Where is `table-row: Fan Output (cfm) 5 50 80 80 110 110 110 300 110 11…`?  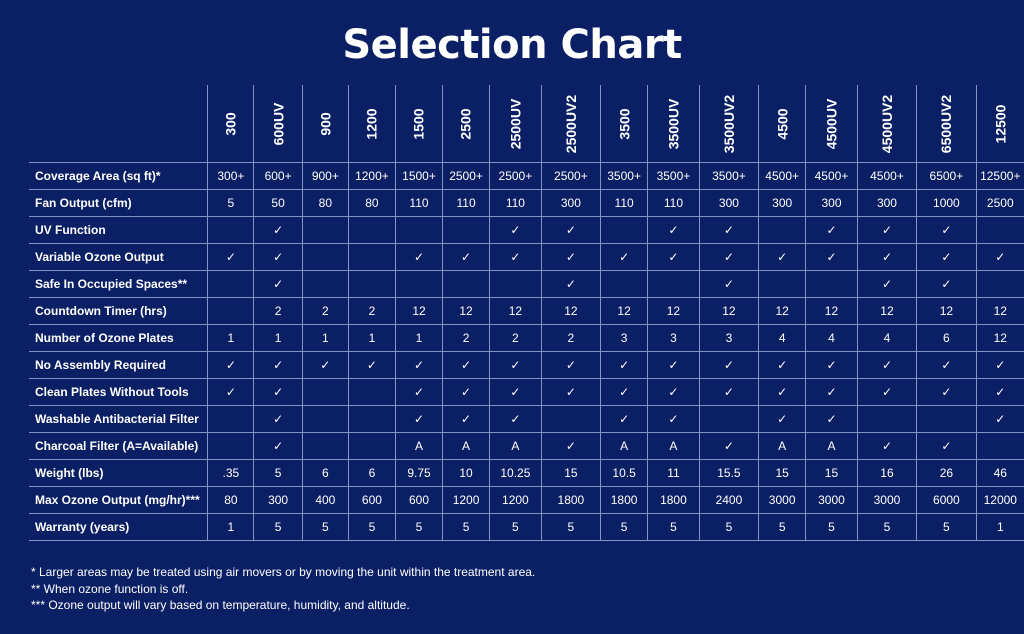 table-row: Fan Output (cfm) 5 50 80 80 110 110 110 300 110 11… is located at coordinates (526, 203).